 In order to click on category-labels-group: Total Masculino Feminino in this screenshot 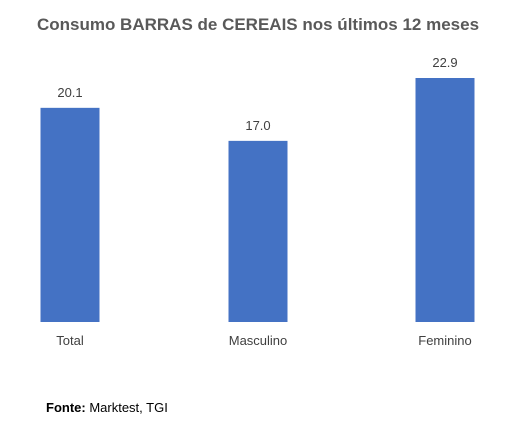, I will do `click(263, 340)`.